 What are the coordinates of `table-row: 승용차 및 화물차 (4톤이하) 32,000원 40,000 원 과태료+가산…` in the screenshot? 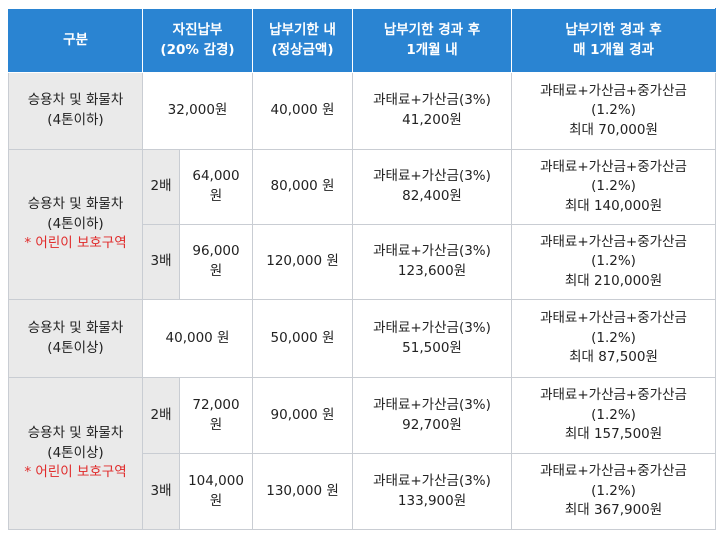 It's located at (362, 111).